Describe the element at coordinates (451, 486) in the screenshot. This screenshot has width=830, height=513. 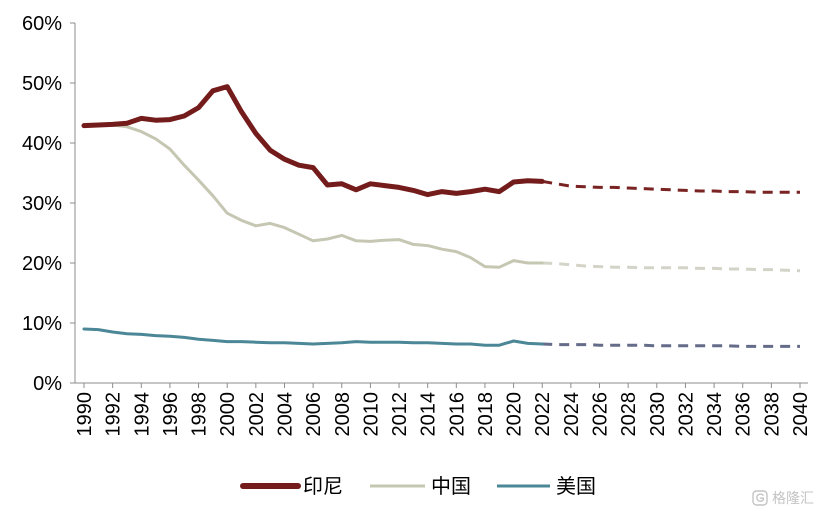
I see `legend-label-2: 中国` at that location.